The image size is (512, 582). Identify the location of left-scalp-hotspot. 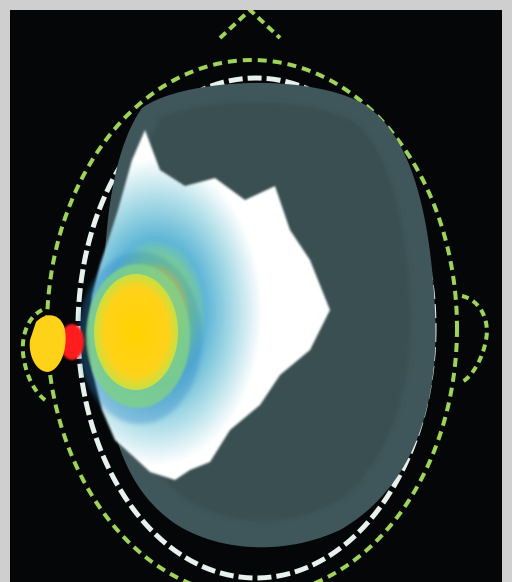
(47, 343).